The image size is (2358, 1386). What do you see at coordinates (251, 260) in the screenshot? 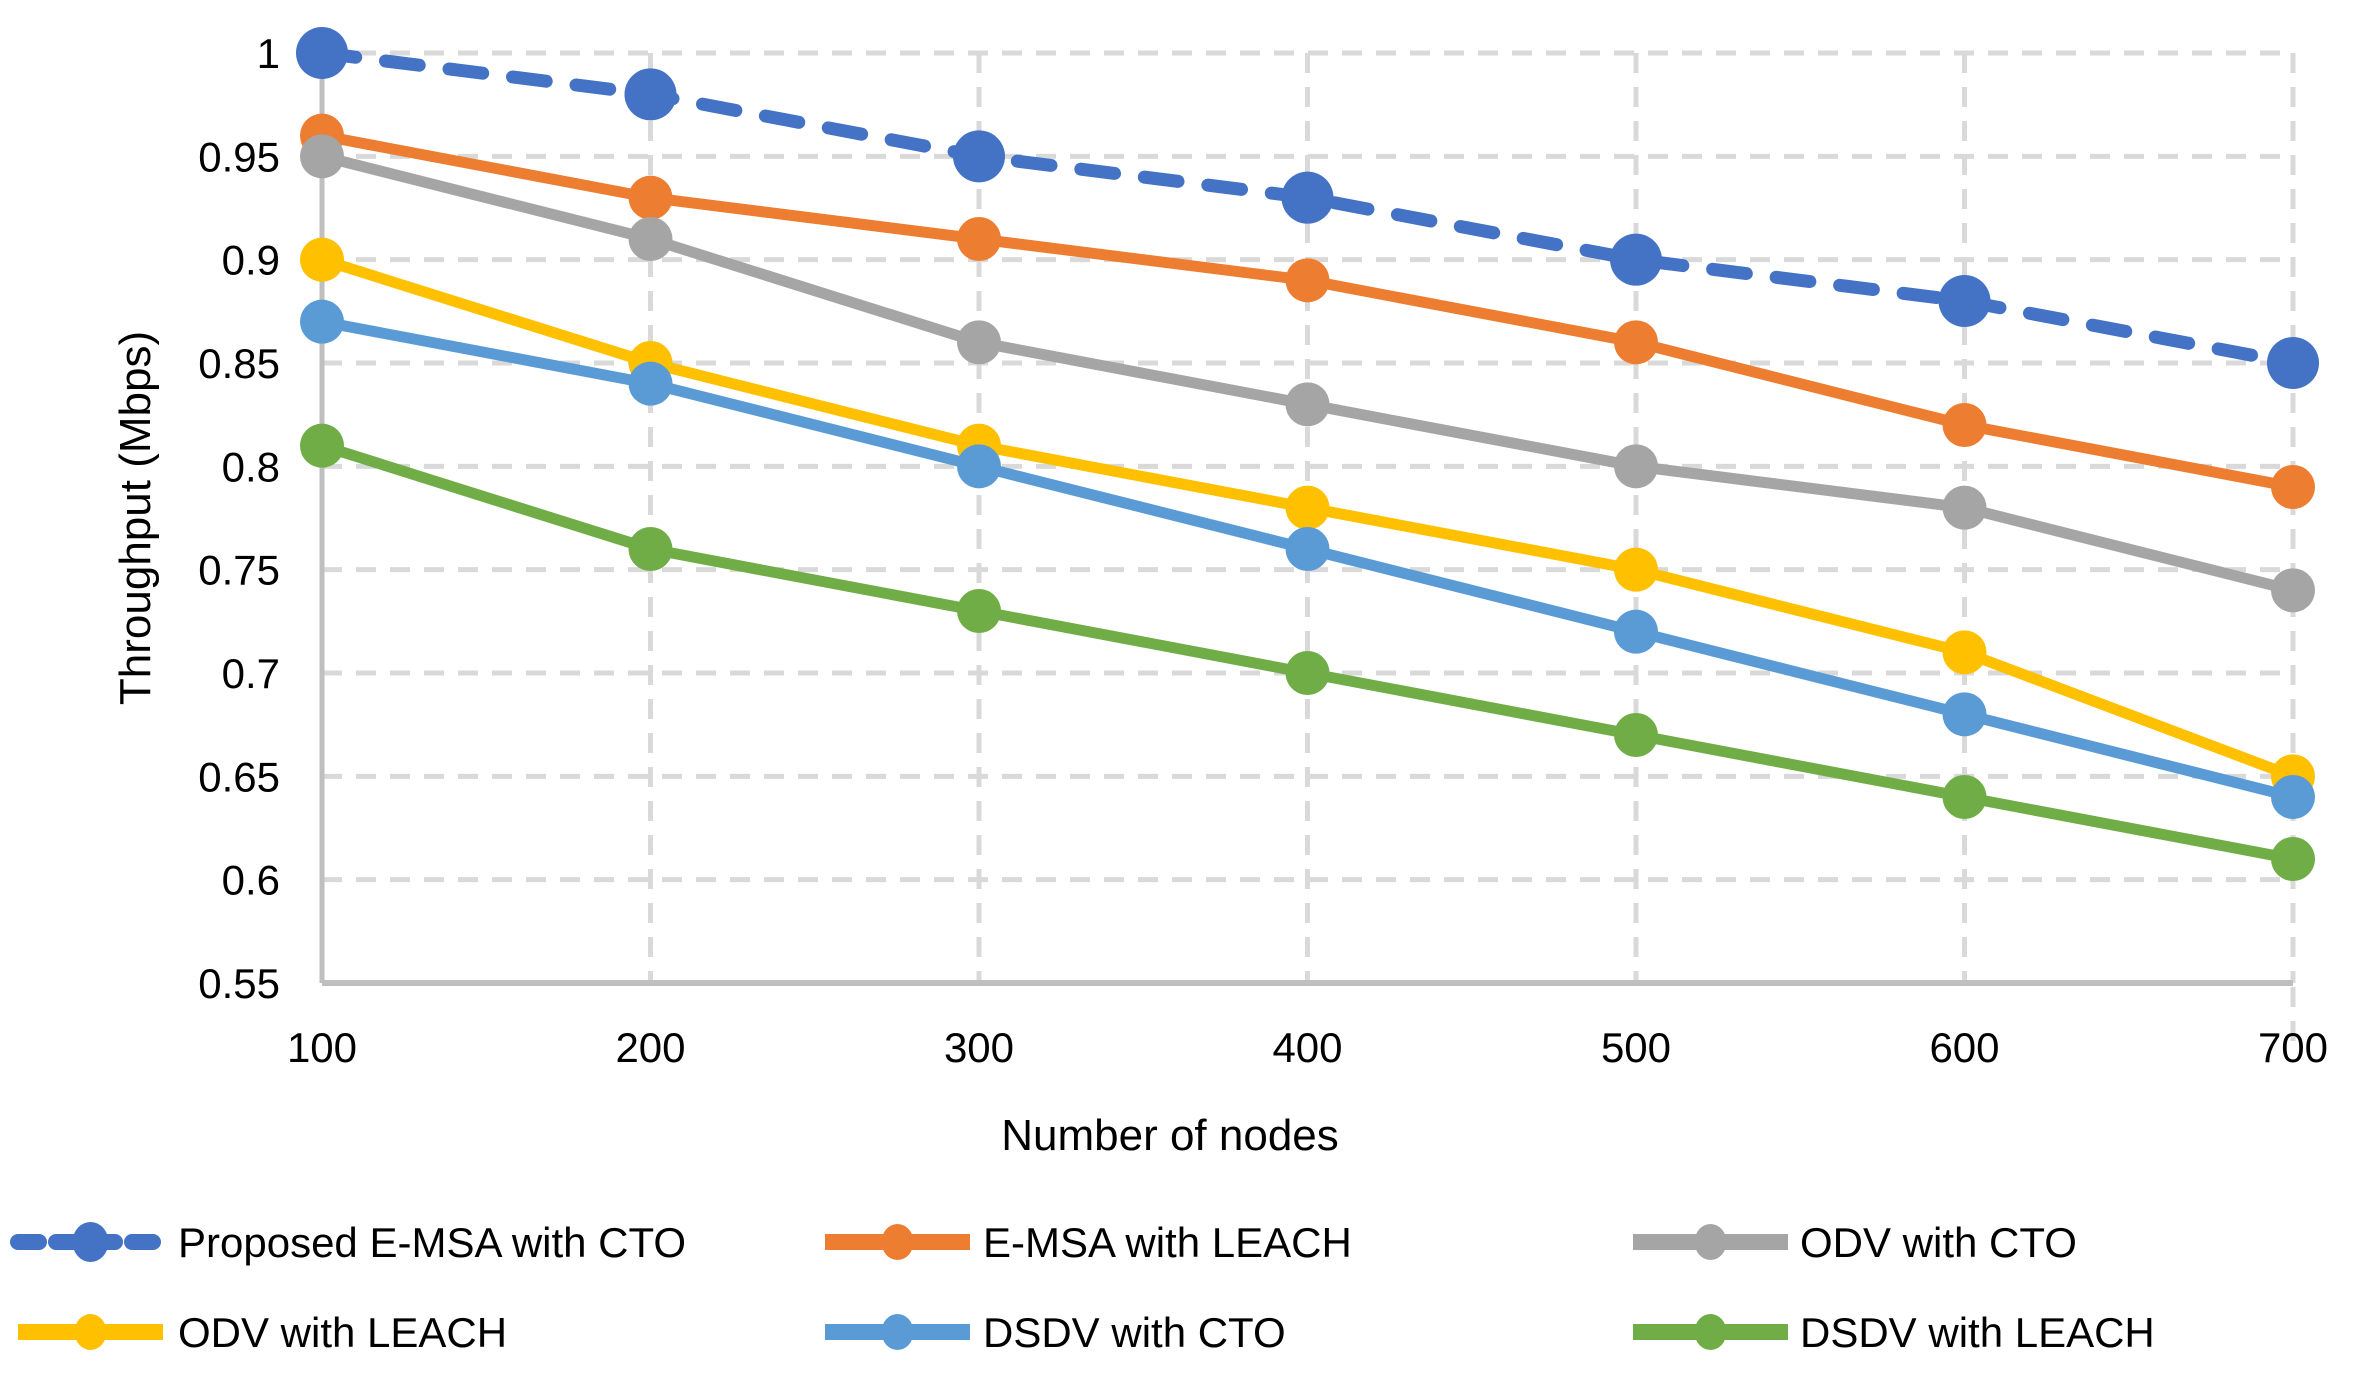
I see `y-tick-label: 0.9` at bounding box center [251, 260].